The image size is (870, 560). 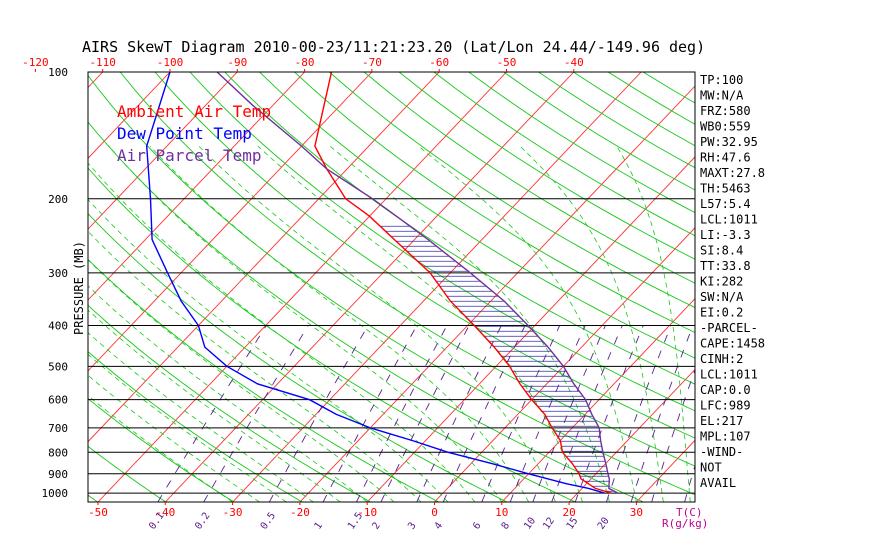 I want to click on pressure-tick-label: 300, so click(x=58, y=273).